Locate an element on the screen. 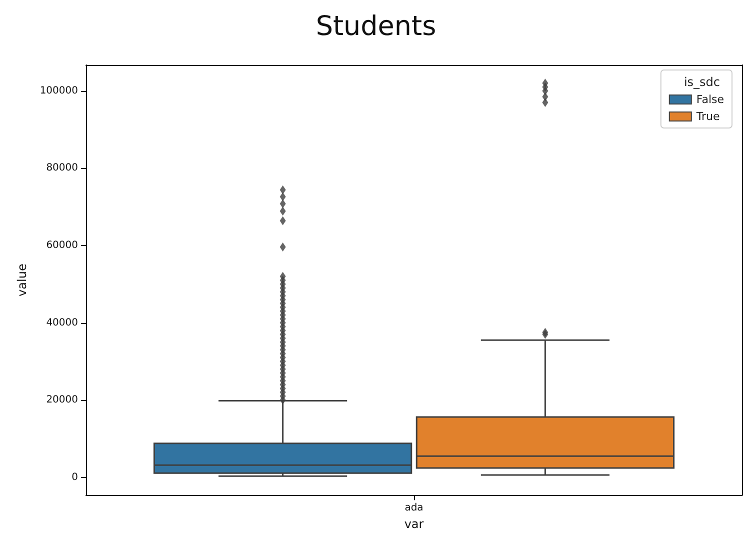 The width and height of the screenshot is (752, 543). chart-title: Students is located at coordinates (376, 26).